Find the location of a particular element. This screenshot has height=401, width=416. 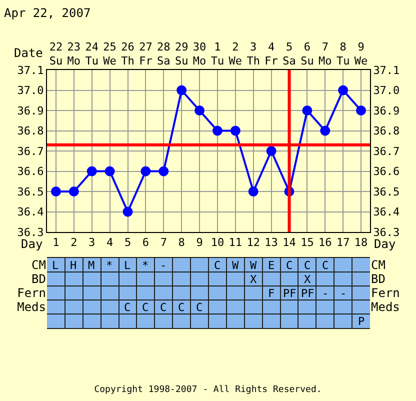

y2-tick-label: Fern is located at coordinates (385, 293).